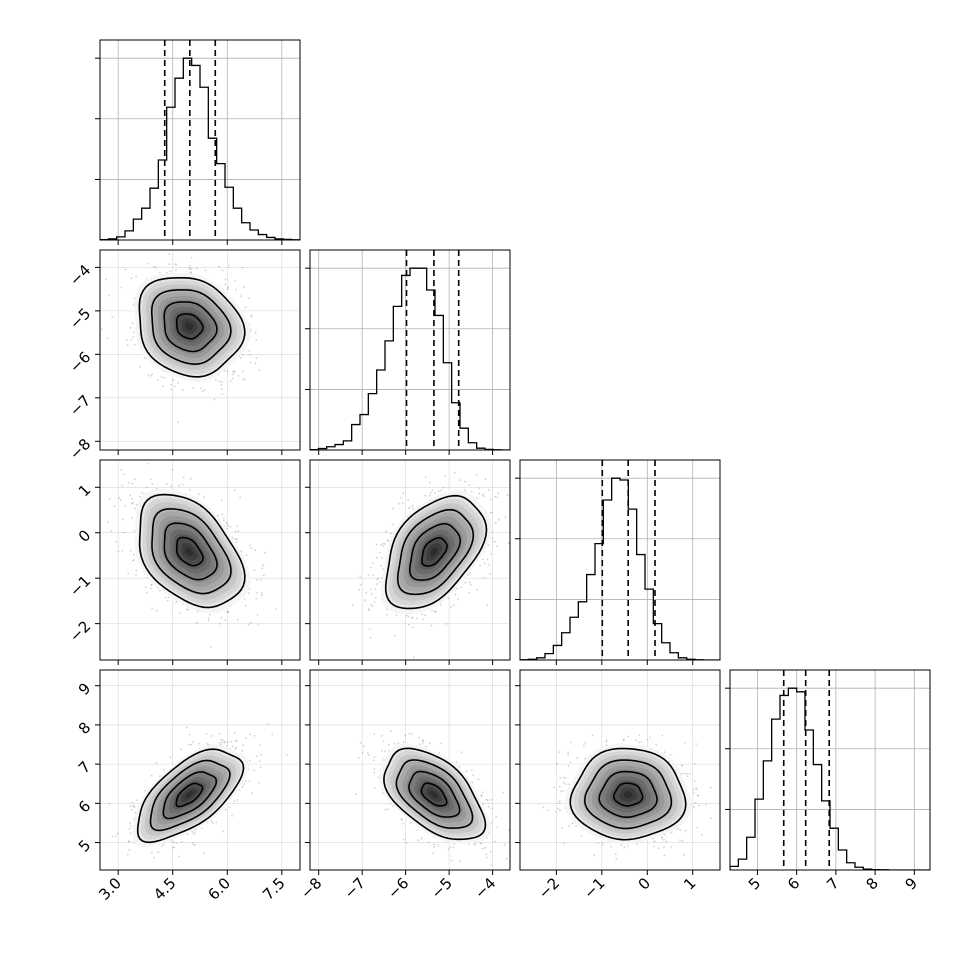 The width and height of the screenshot is (970, 970). I want to click on y-tick-label: −7, so click(80, 405).